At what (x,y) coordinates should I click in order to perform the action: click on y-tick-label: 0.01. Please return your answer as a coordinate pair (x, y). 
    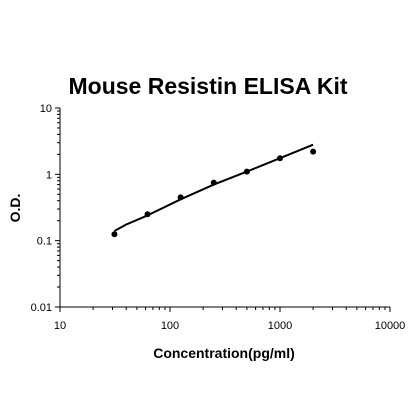
    Looking at the image, I should click on (41, 308).